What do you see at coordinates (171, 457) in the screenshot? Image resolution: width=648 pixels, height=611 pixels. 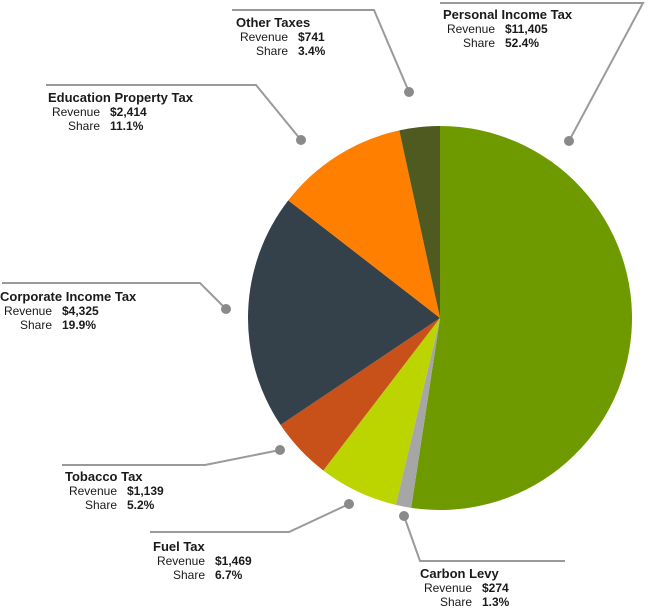 I see `leader-line-tobacco-tax` at bounding box center [171, 457].